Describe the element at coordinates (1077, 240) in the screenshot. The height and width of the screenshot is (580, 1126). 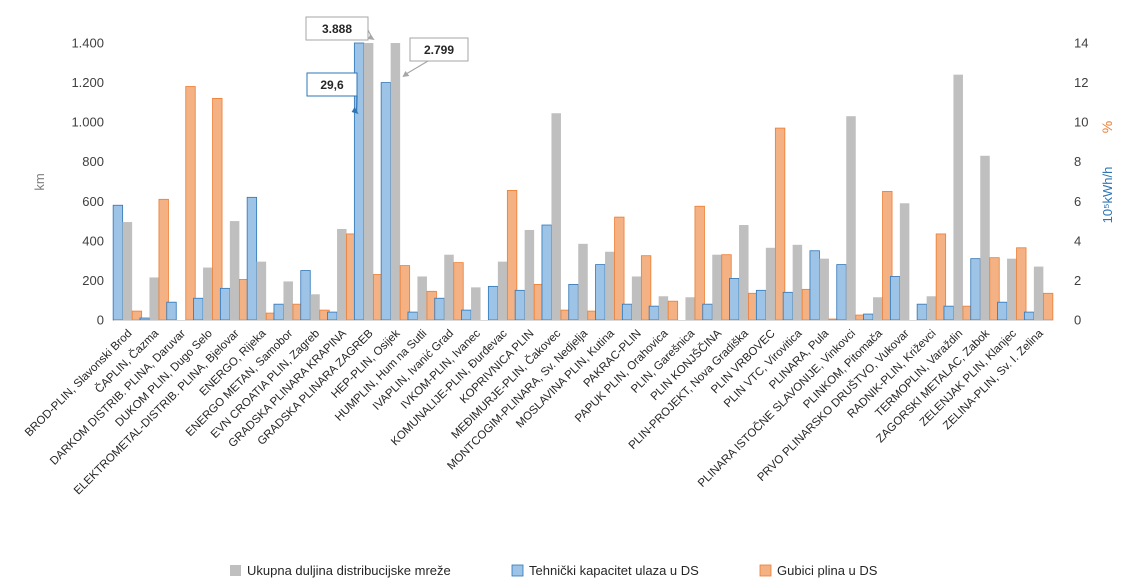
I see `y-right-tick-label: 4` at that location.